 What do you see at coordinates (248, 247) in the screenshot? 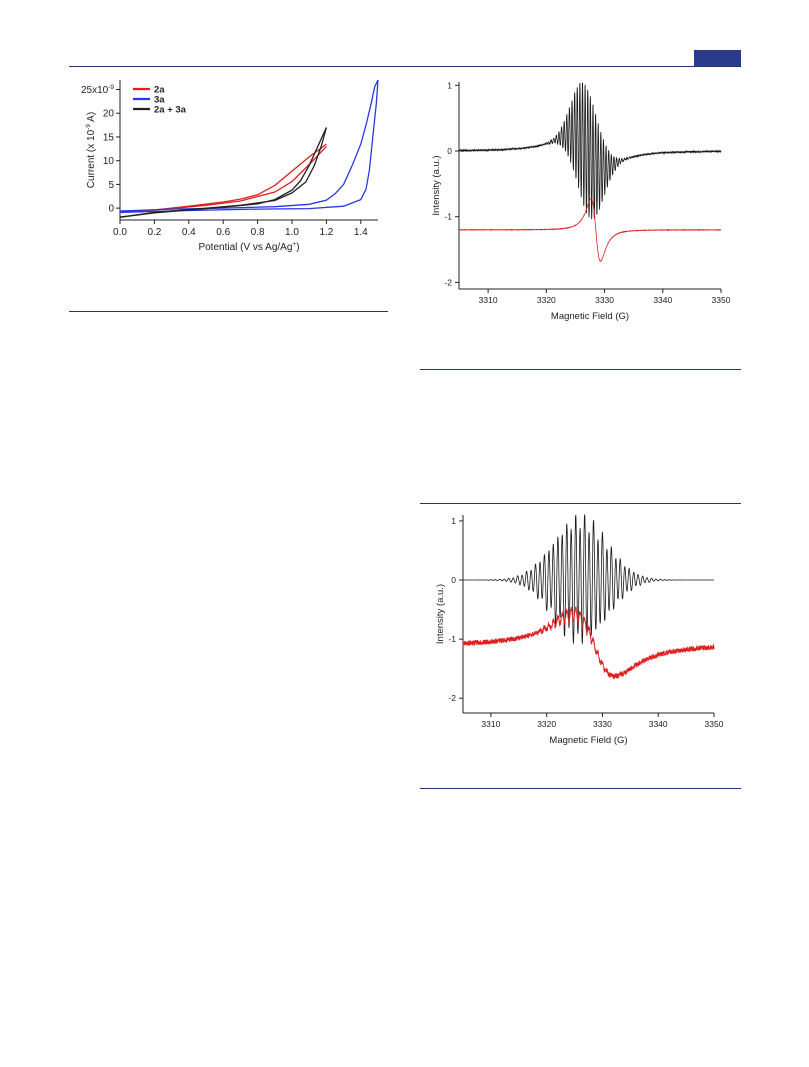
I see `x-axis-label: Potential (V vs Ag/Ag+)` at bounding box center [248, 247].